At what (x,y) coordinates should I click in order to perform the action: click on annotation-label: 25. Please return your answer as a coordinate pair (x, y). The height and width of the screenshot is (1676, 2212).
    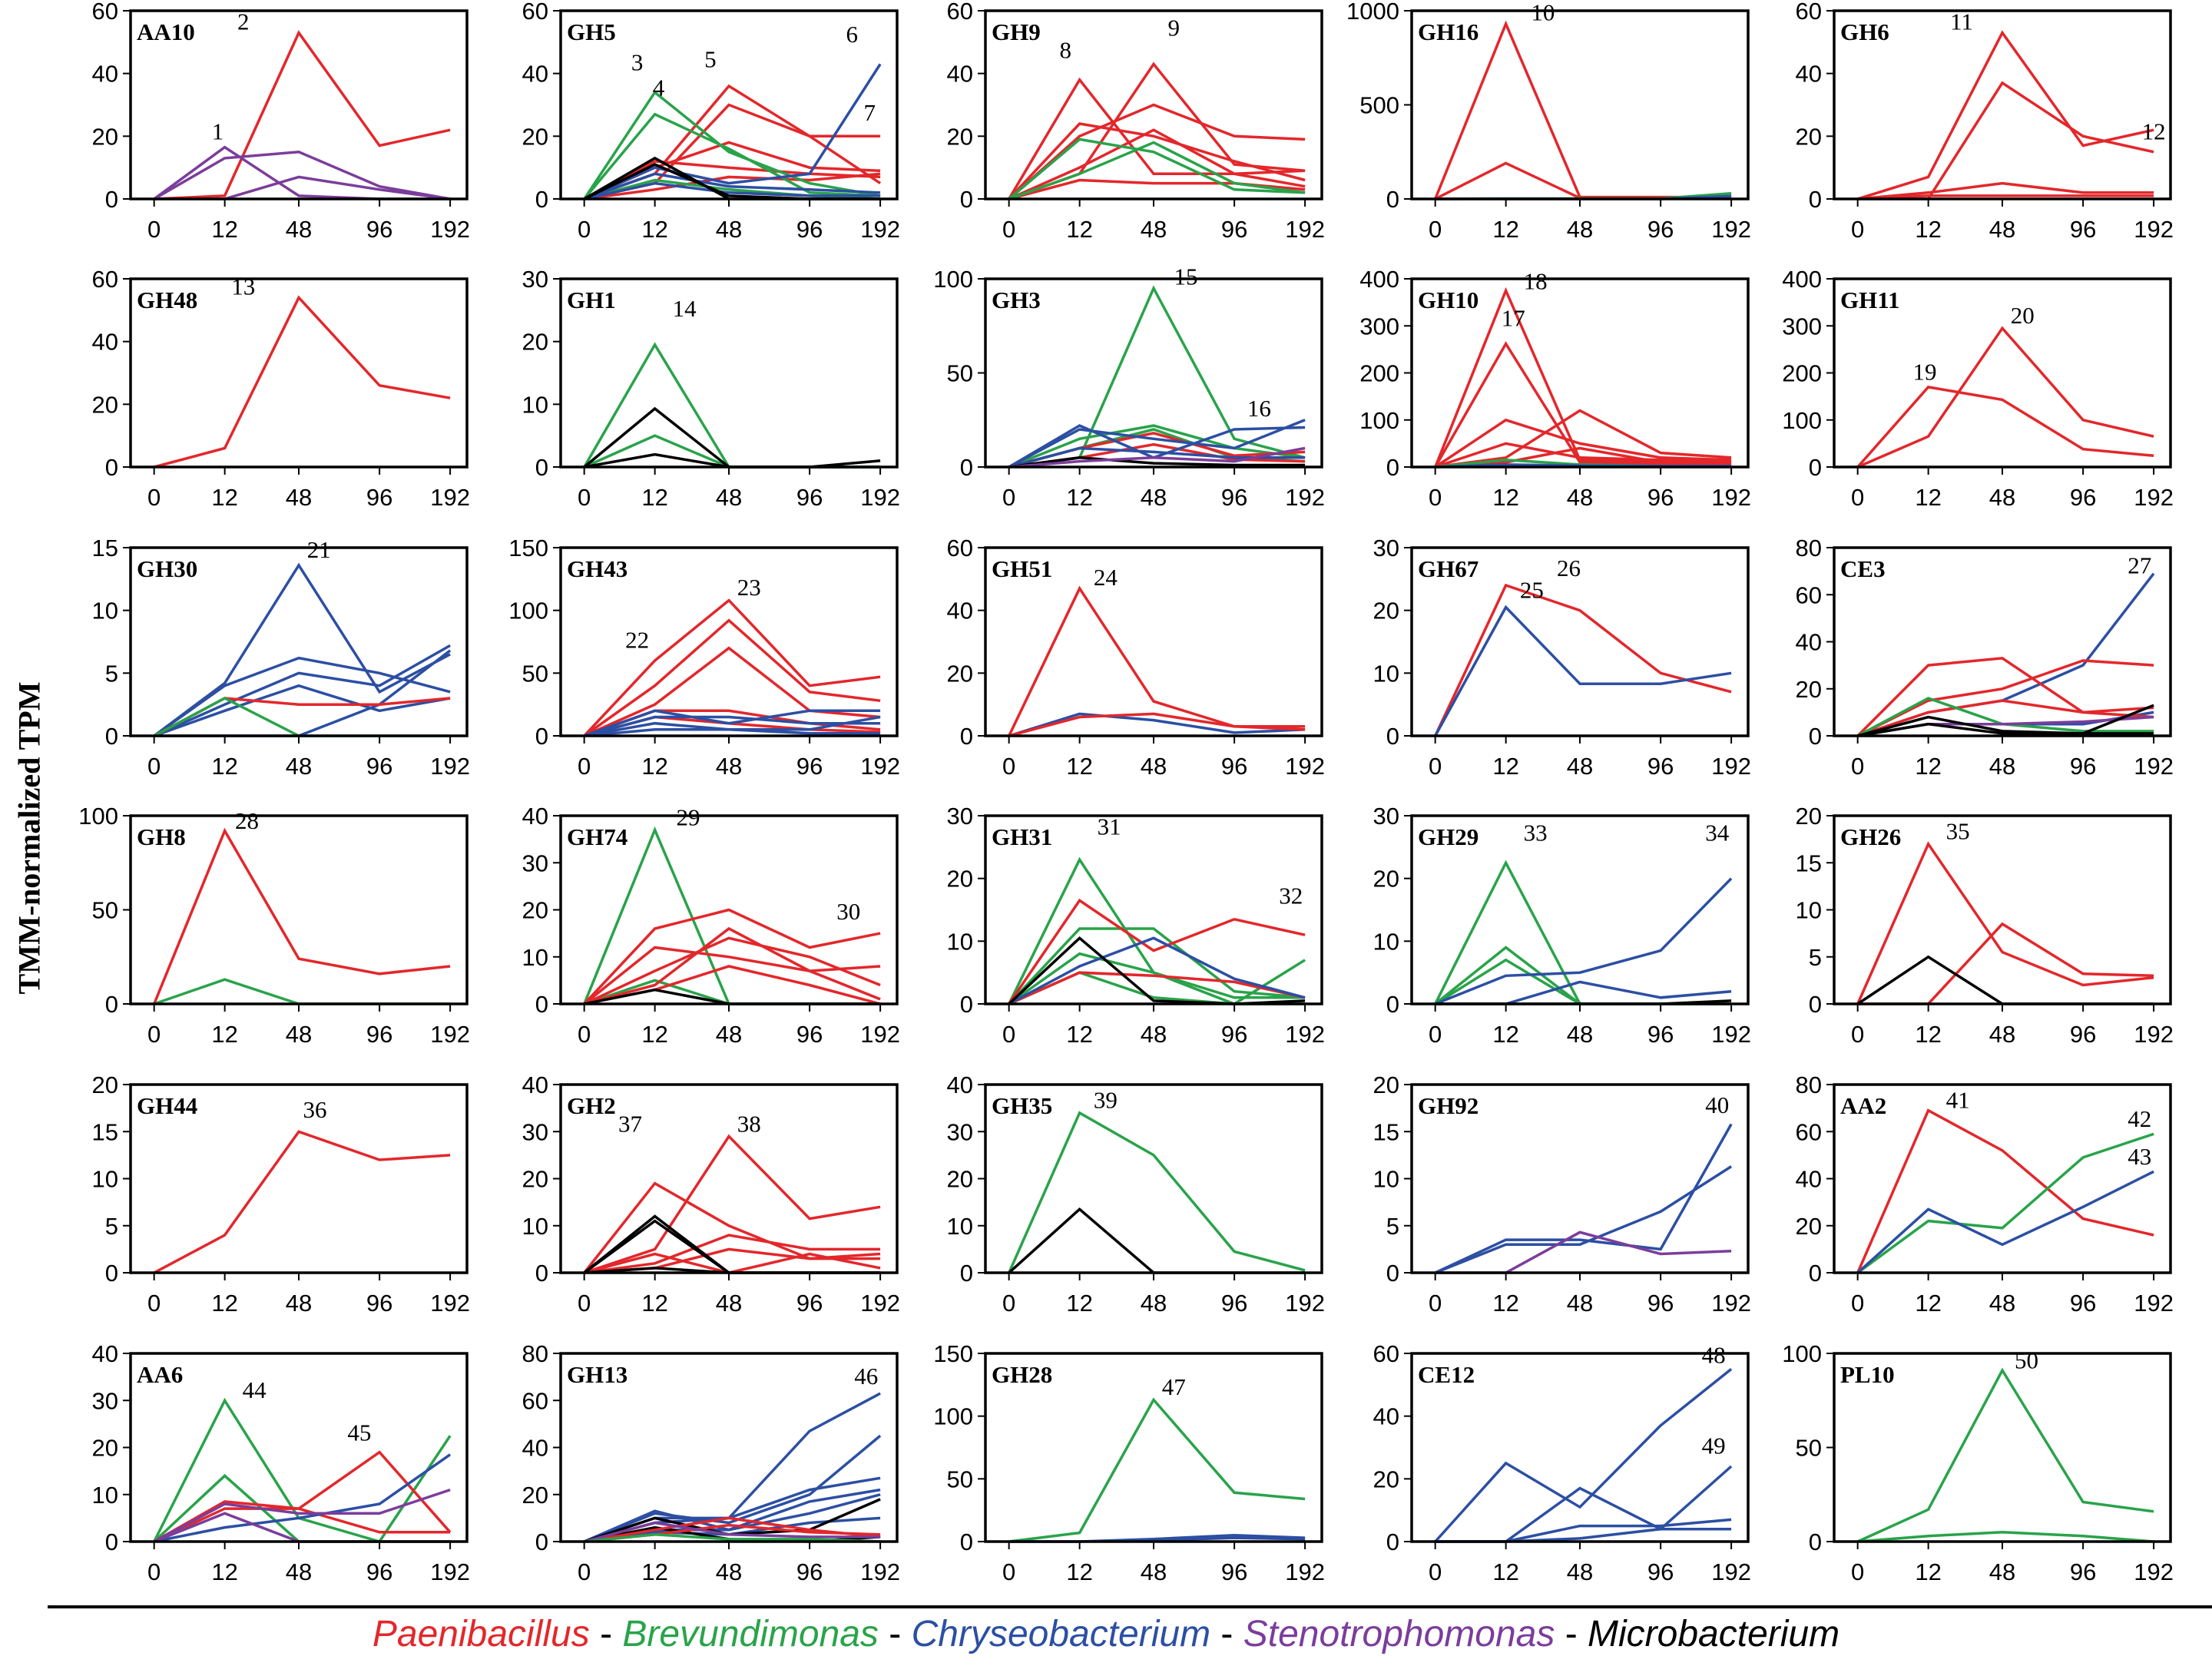
    Looking at the image, I should click on (1532, 589).